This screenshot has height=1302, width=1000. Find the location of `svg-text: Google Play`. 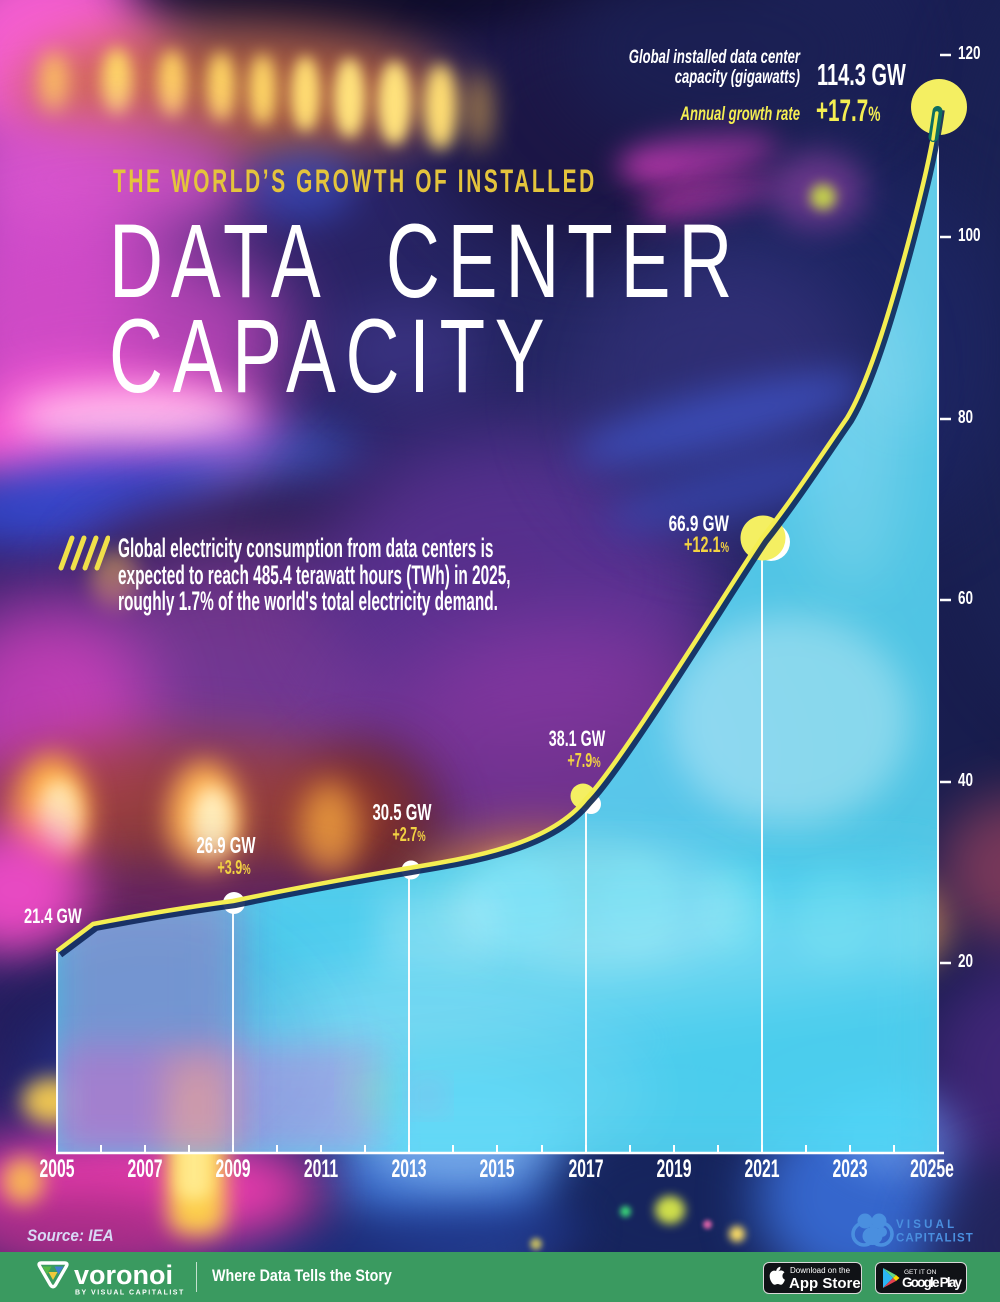

svg-text: Google Play is located at coordinates (932, 1282).